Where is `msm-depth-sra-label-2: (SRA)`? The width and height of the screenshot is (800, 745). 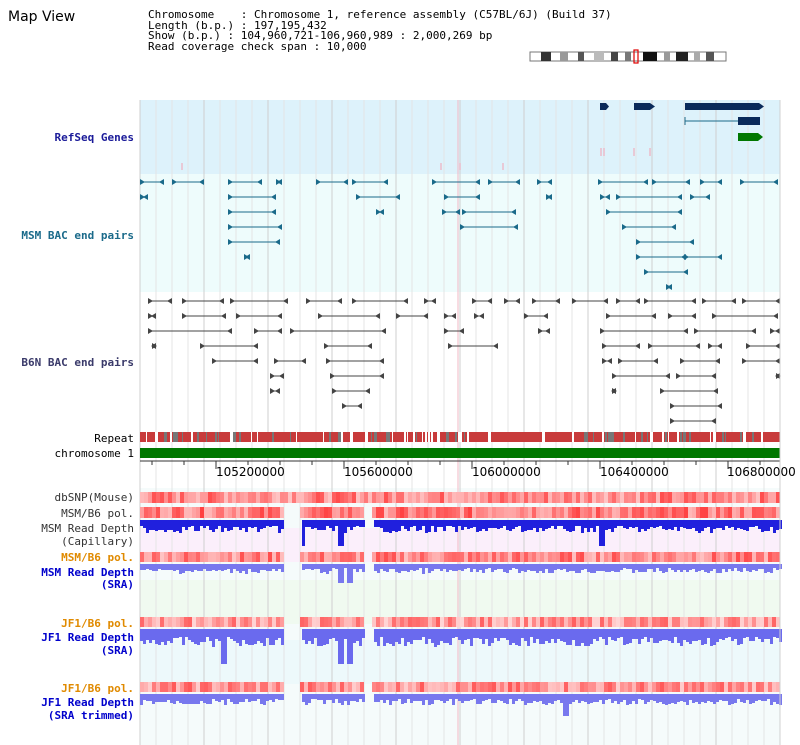 msm-depth-sra-label-2: (SRA) is located at coordinates (117, 584).